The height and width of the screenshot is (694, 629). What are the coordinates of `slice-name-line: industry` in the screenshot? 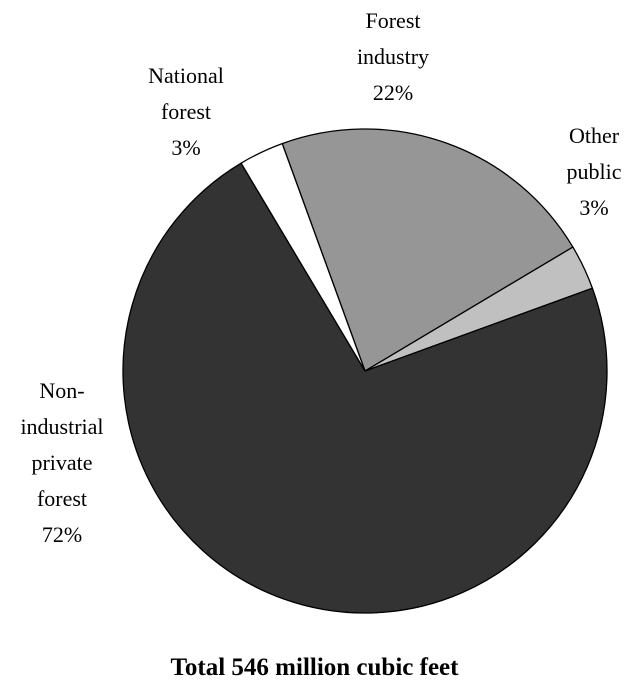 It's located at (393, 56).